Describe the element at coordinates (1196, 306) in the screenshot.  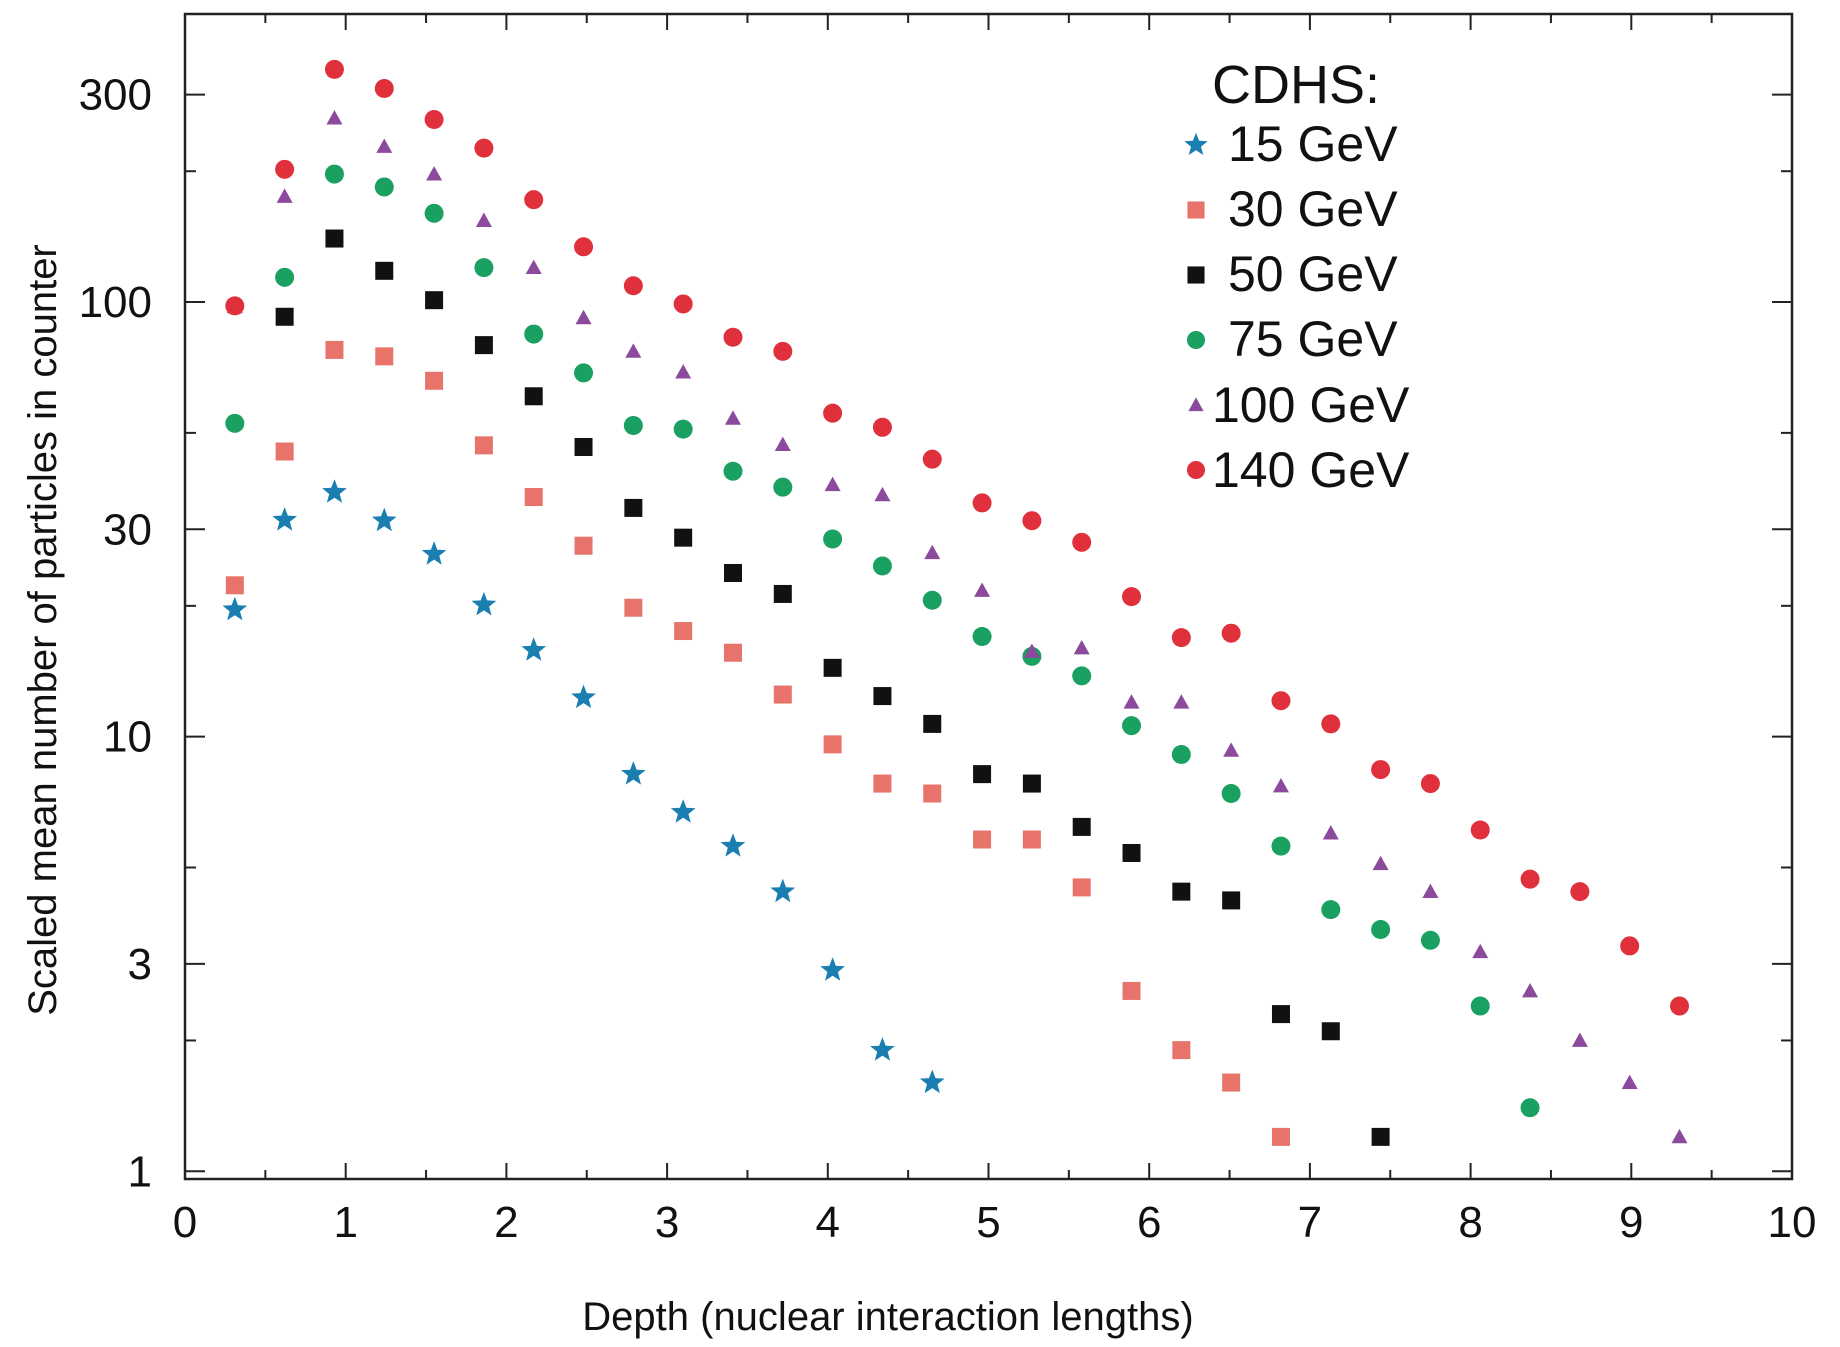
I see `legend-markers` at that location.